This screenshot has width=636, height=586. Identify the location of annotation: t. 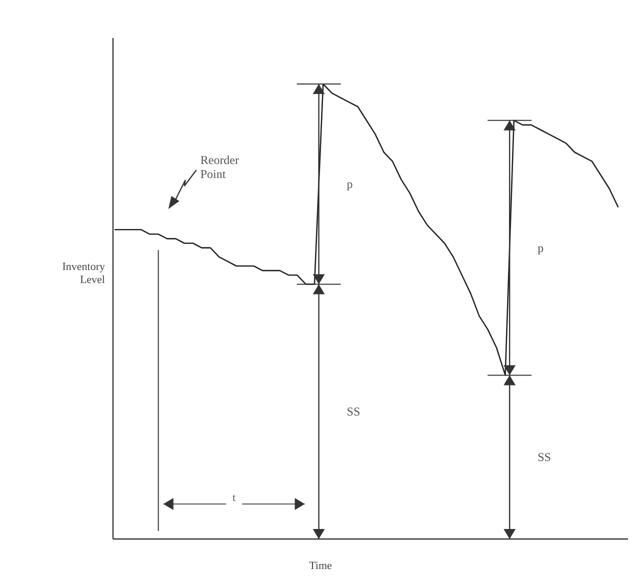
(234, 498).